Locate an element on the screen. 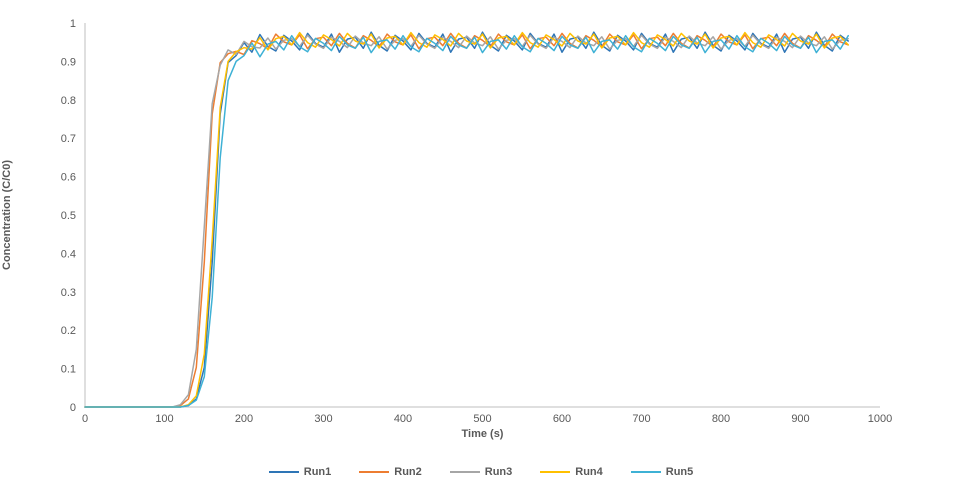 This screenshot has height=502, width=978. x-tick-label: 800 is located at coordinates (721, 419).